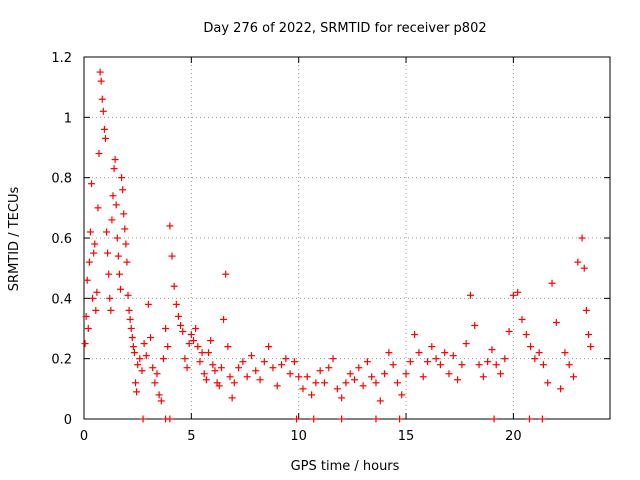 The image size is (640, 480). I want to click on y-axis-label: SRMTID / TECUs, so click(14, 239).